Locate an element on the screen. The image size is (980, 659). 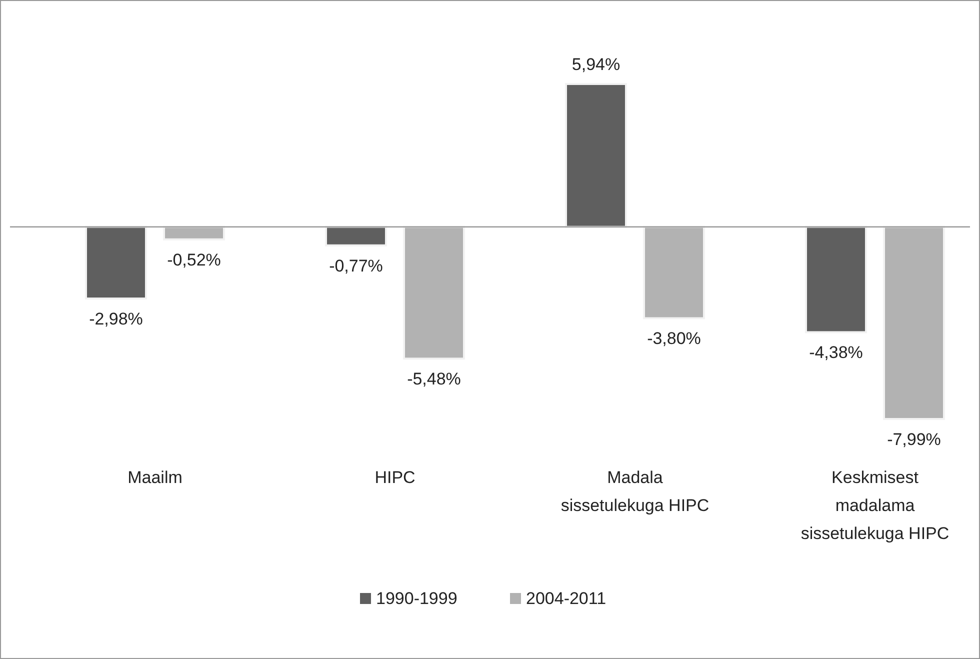
data-label: -4,38% is located at coordinates (836, 352).